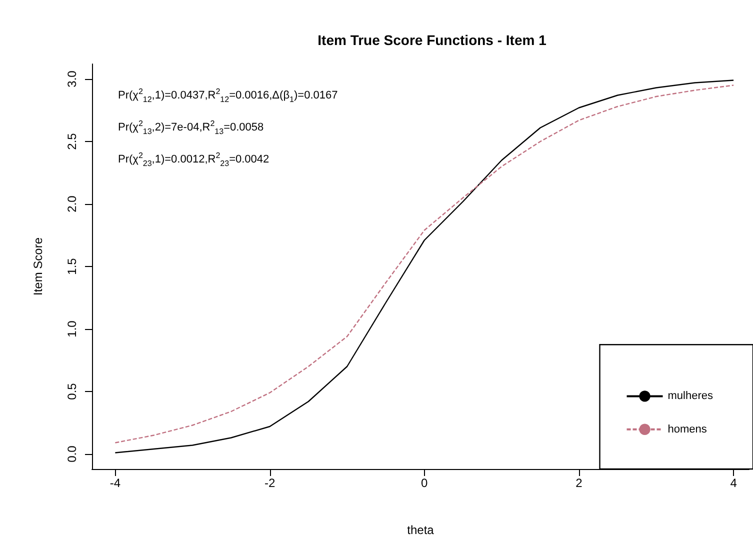  I want to click on y-tick-label: 3.0, so click(72, 79).